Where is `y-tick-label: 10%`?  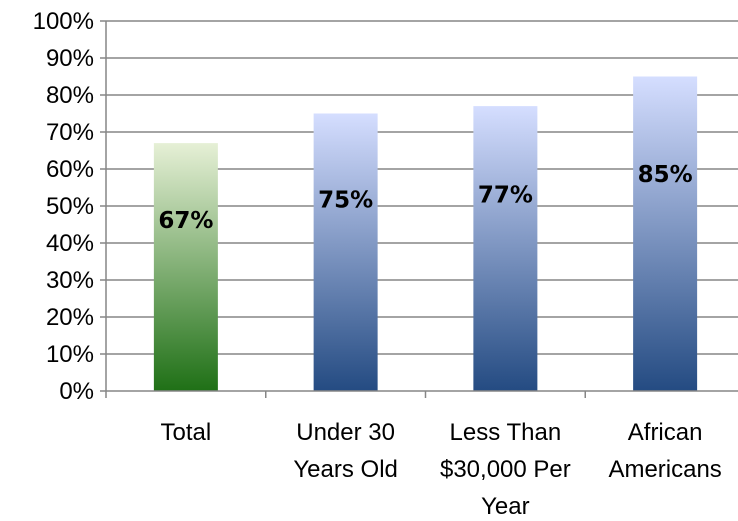
y-tick-label: 10% is located at coordinates (70, 354).